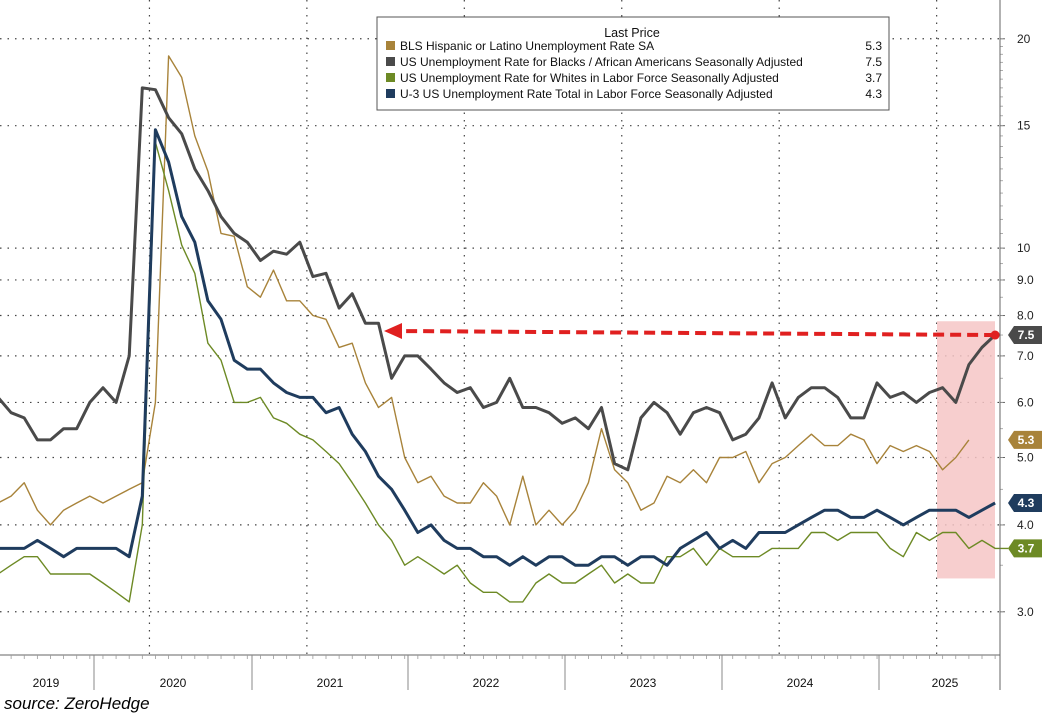 Image resolution: width=1042 pixels, height=722 pixels. Describe the element at coordinates (632, 33) in the screenshot. I see `legend-title: Last Price` at that location.